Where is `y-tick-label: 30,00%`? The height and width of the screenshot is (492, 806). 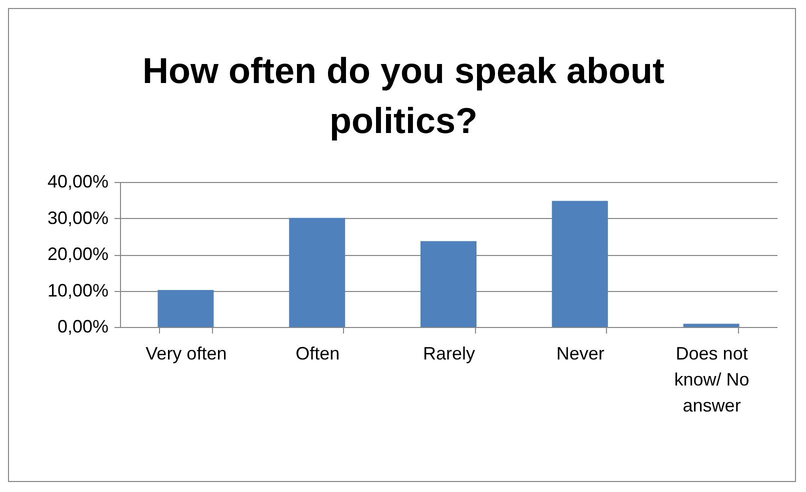
y-tick-label: 30,00% is located at coordinates (77, 218).